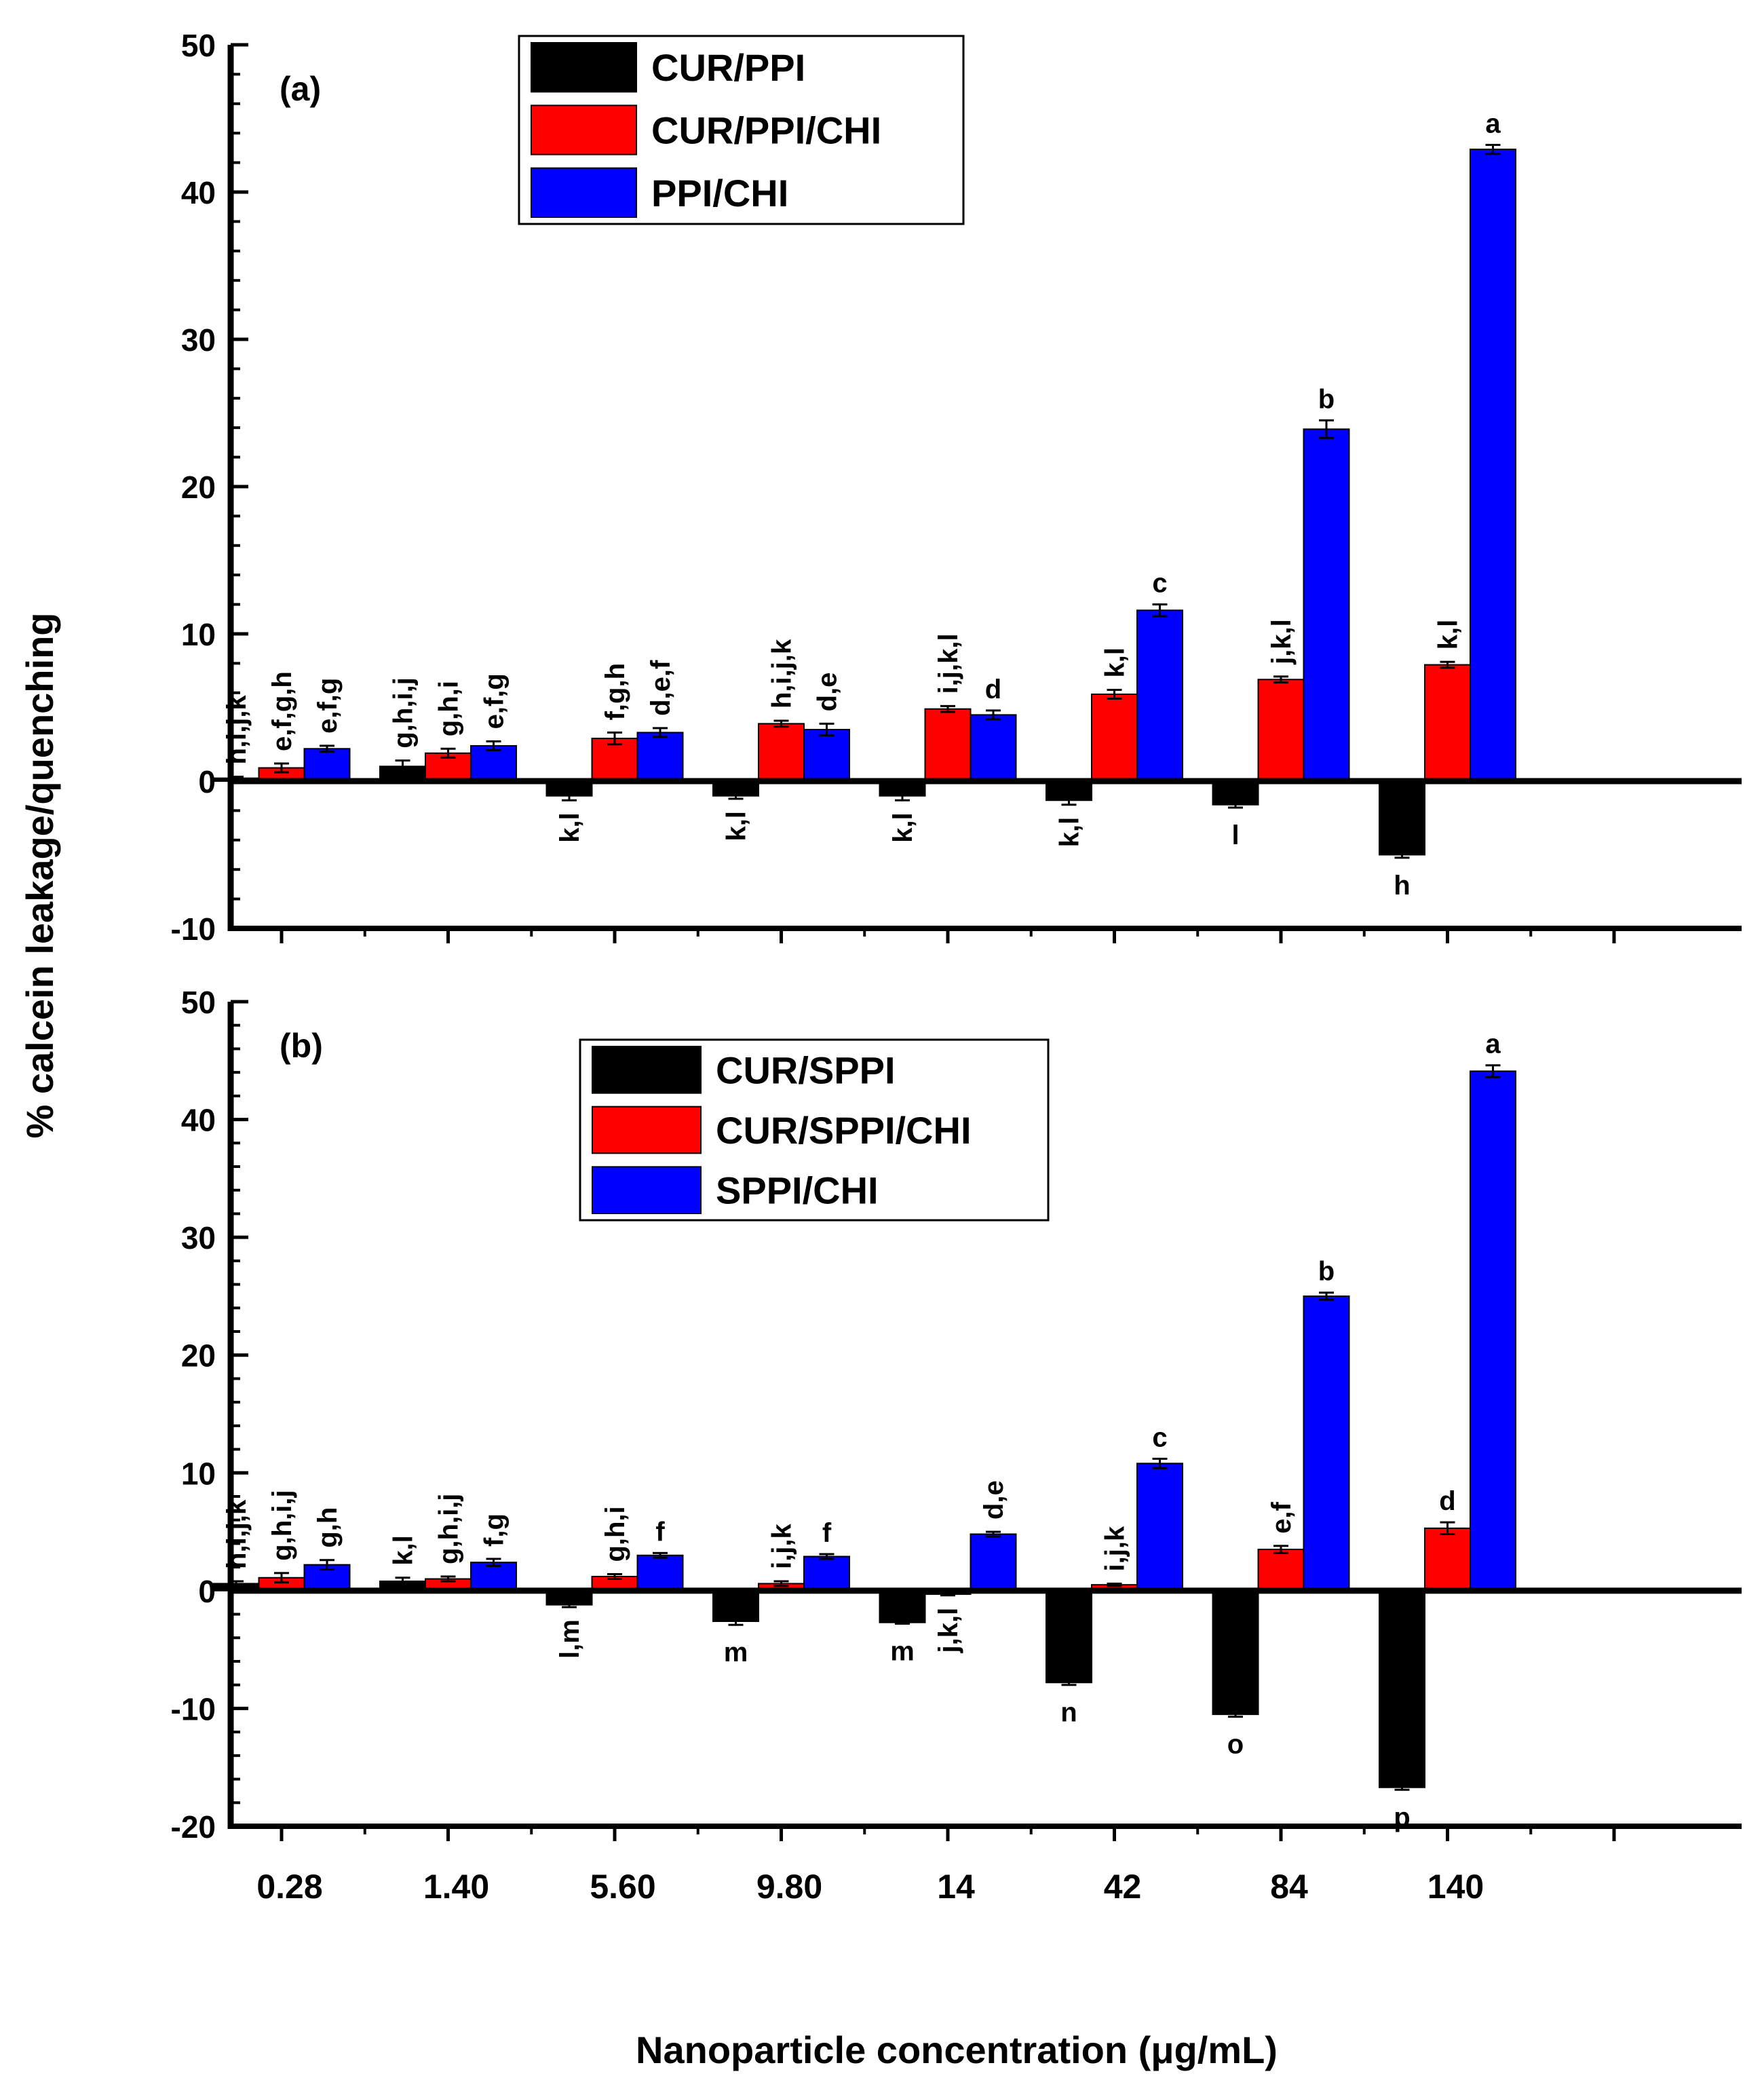 The width and height of the screenshot is (1764, 2076). What do you see at coordinates (1455, 1887) in the screenshot?
I see `x-tick-label: 140` at bounding box center [1455, 1887].